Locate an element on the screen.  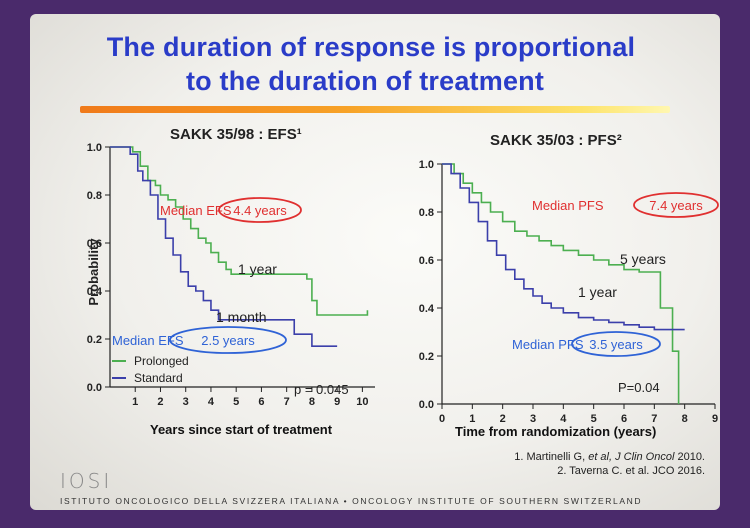
legend-label: Standard is located at coordinates (158, 378).